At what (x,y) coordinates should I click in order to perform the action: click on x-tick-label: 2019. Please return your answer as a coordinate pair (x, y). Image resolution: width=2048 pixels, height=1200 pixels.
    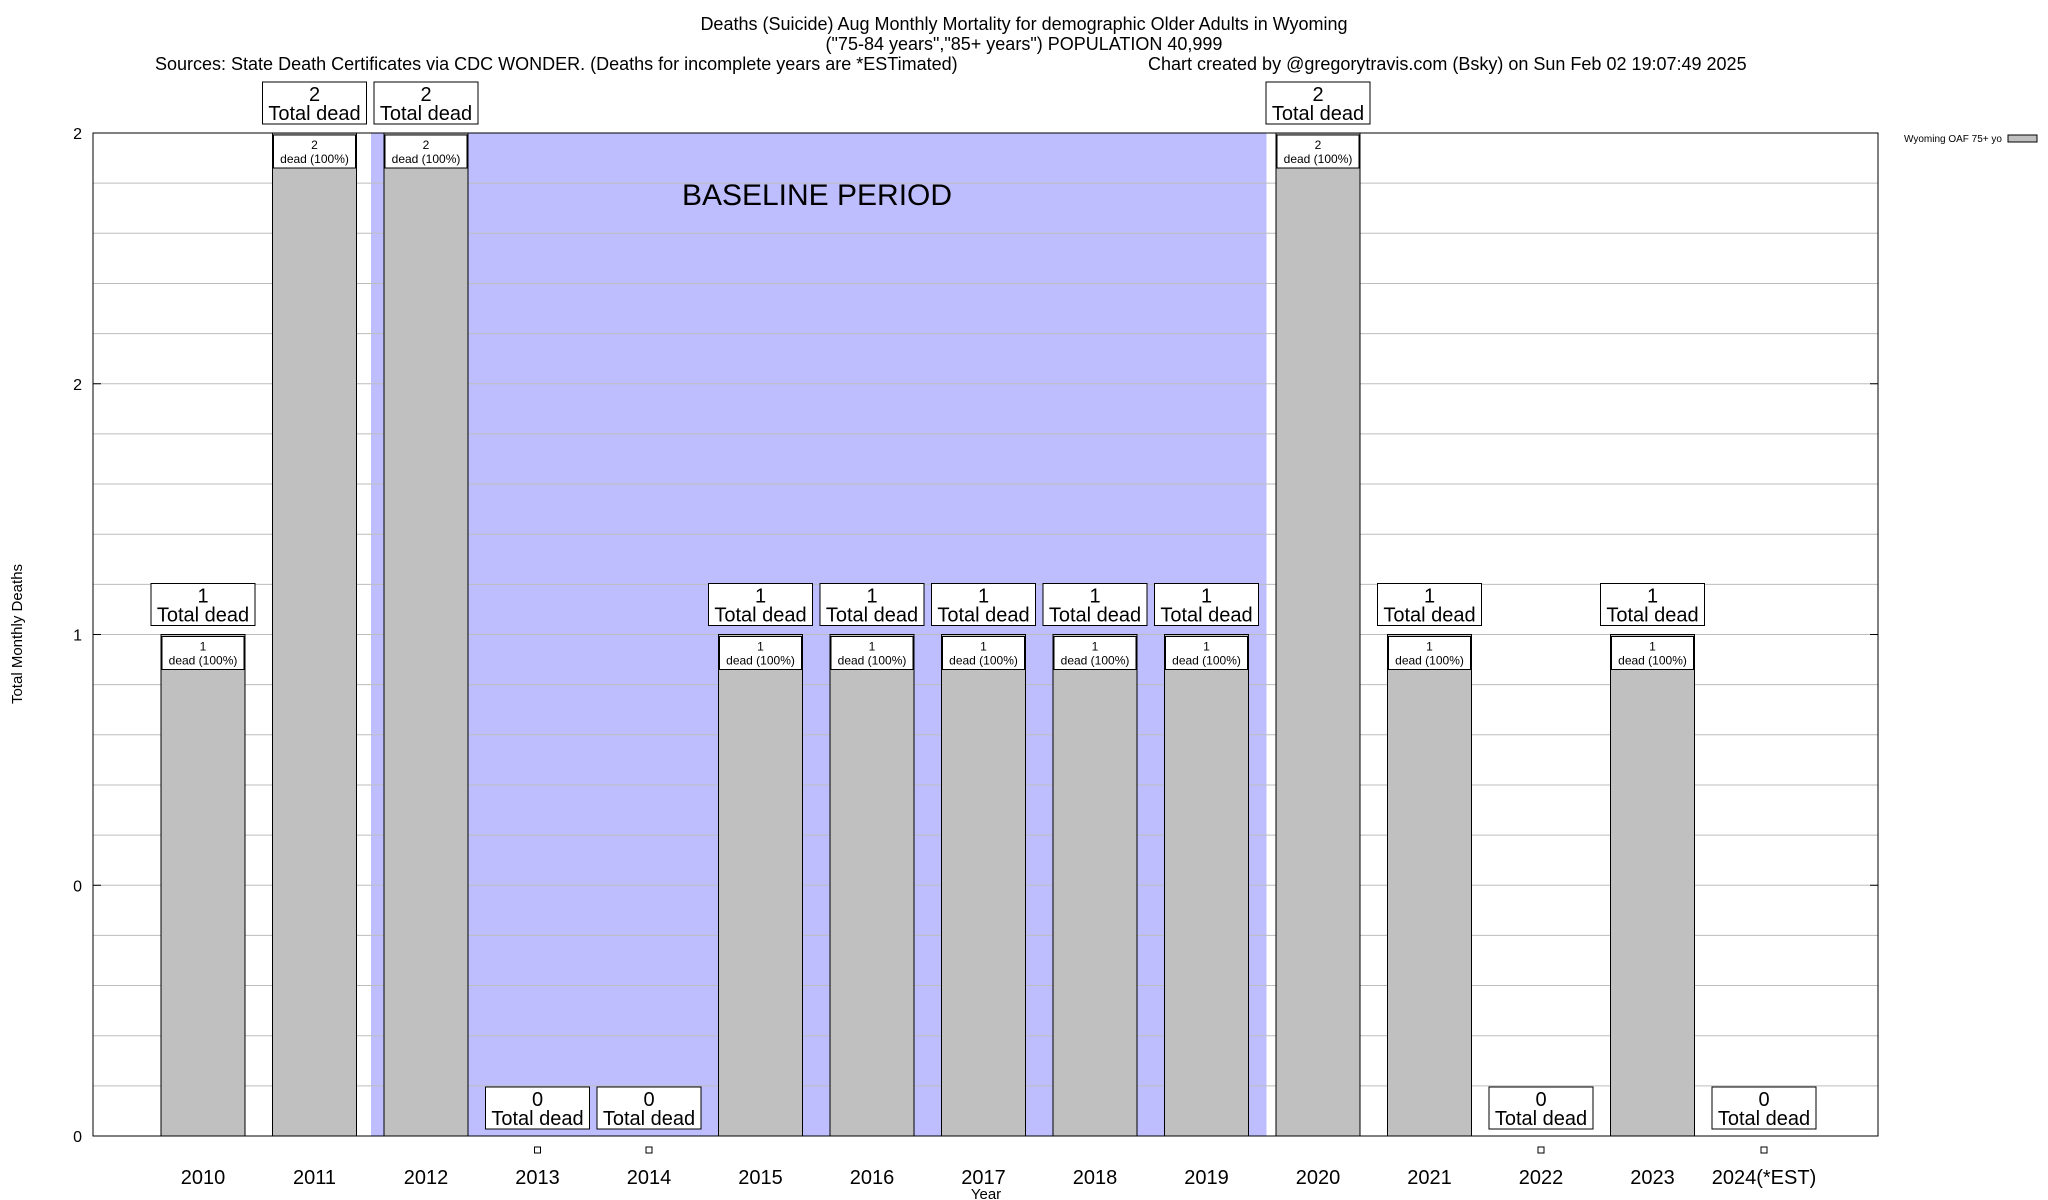
    Looking at the image, I should click on (1206, 1178).